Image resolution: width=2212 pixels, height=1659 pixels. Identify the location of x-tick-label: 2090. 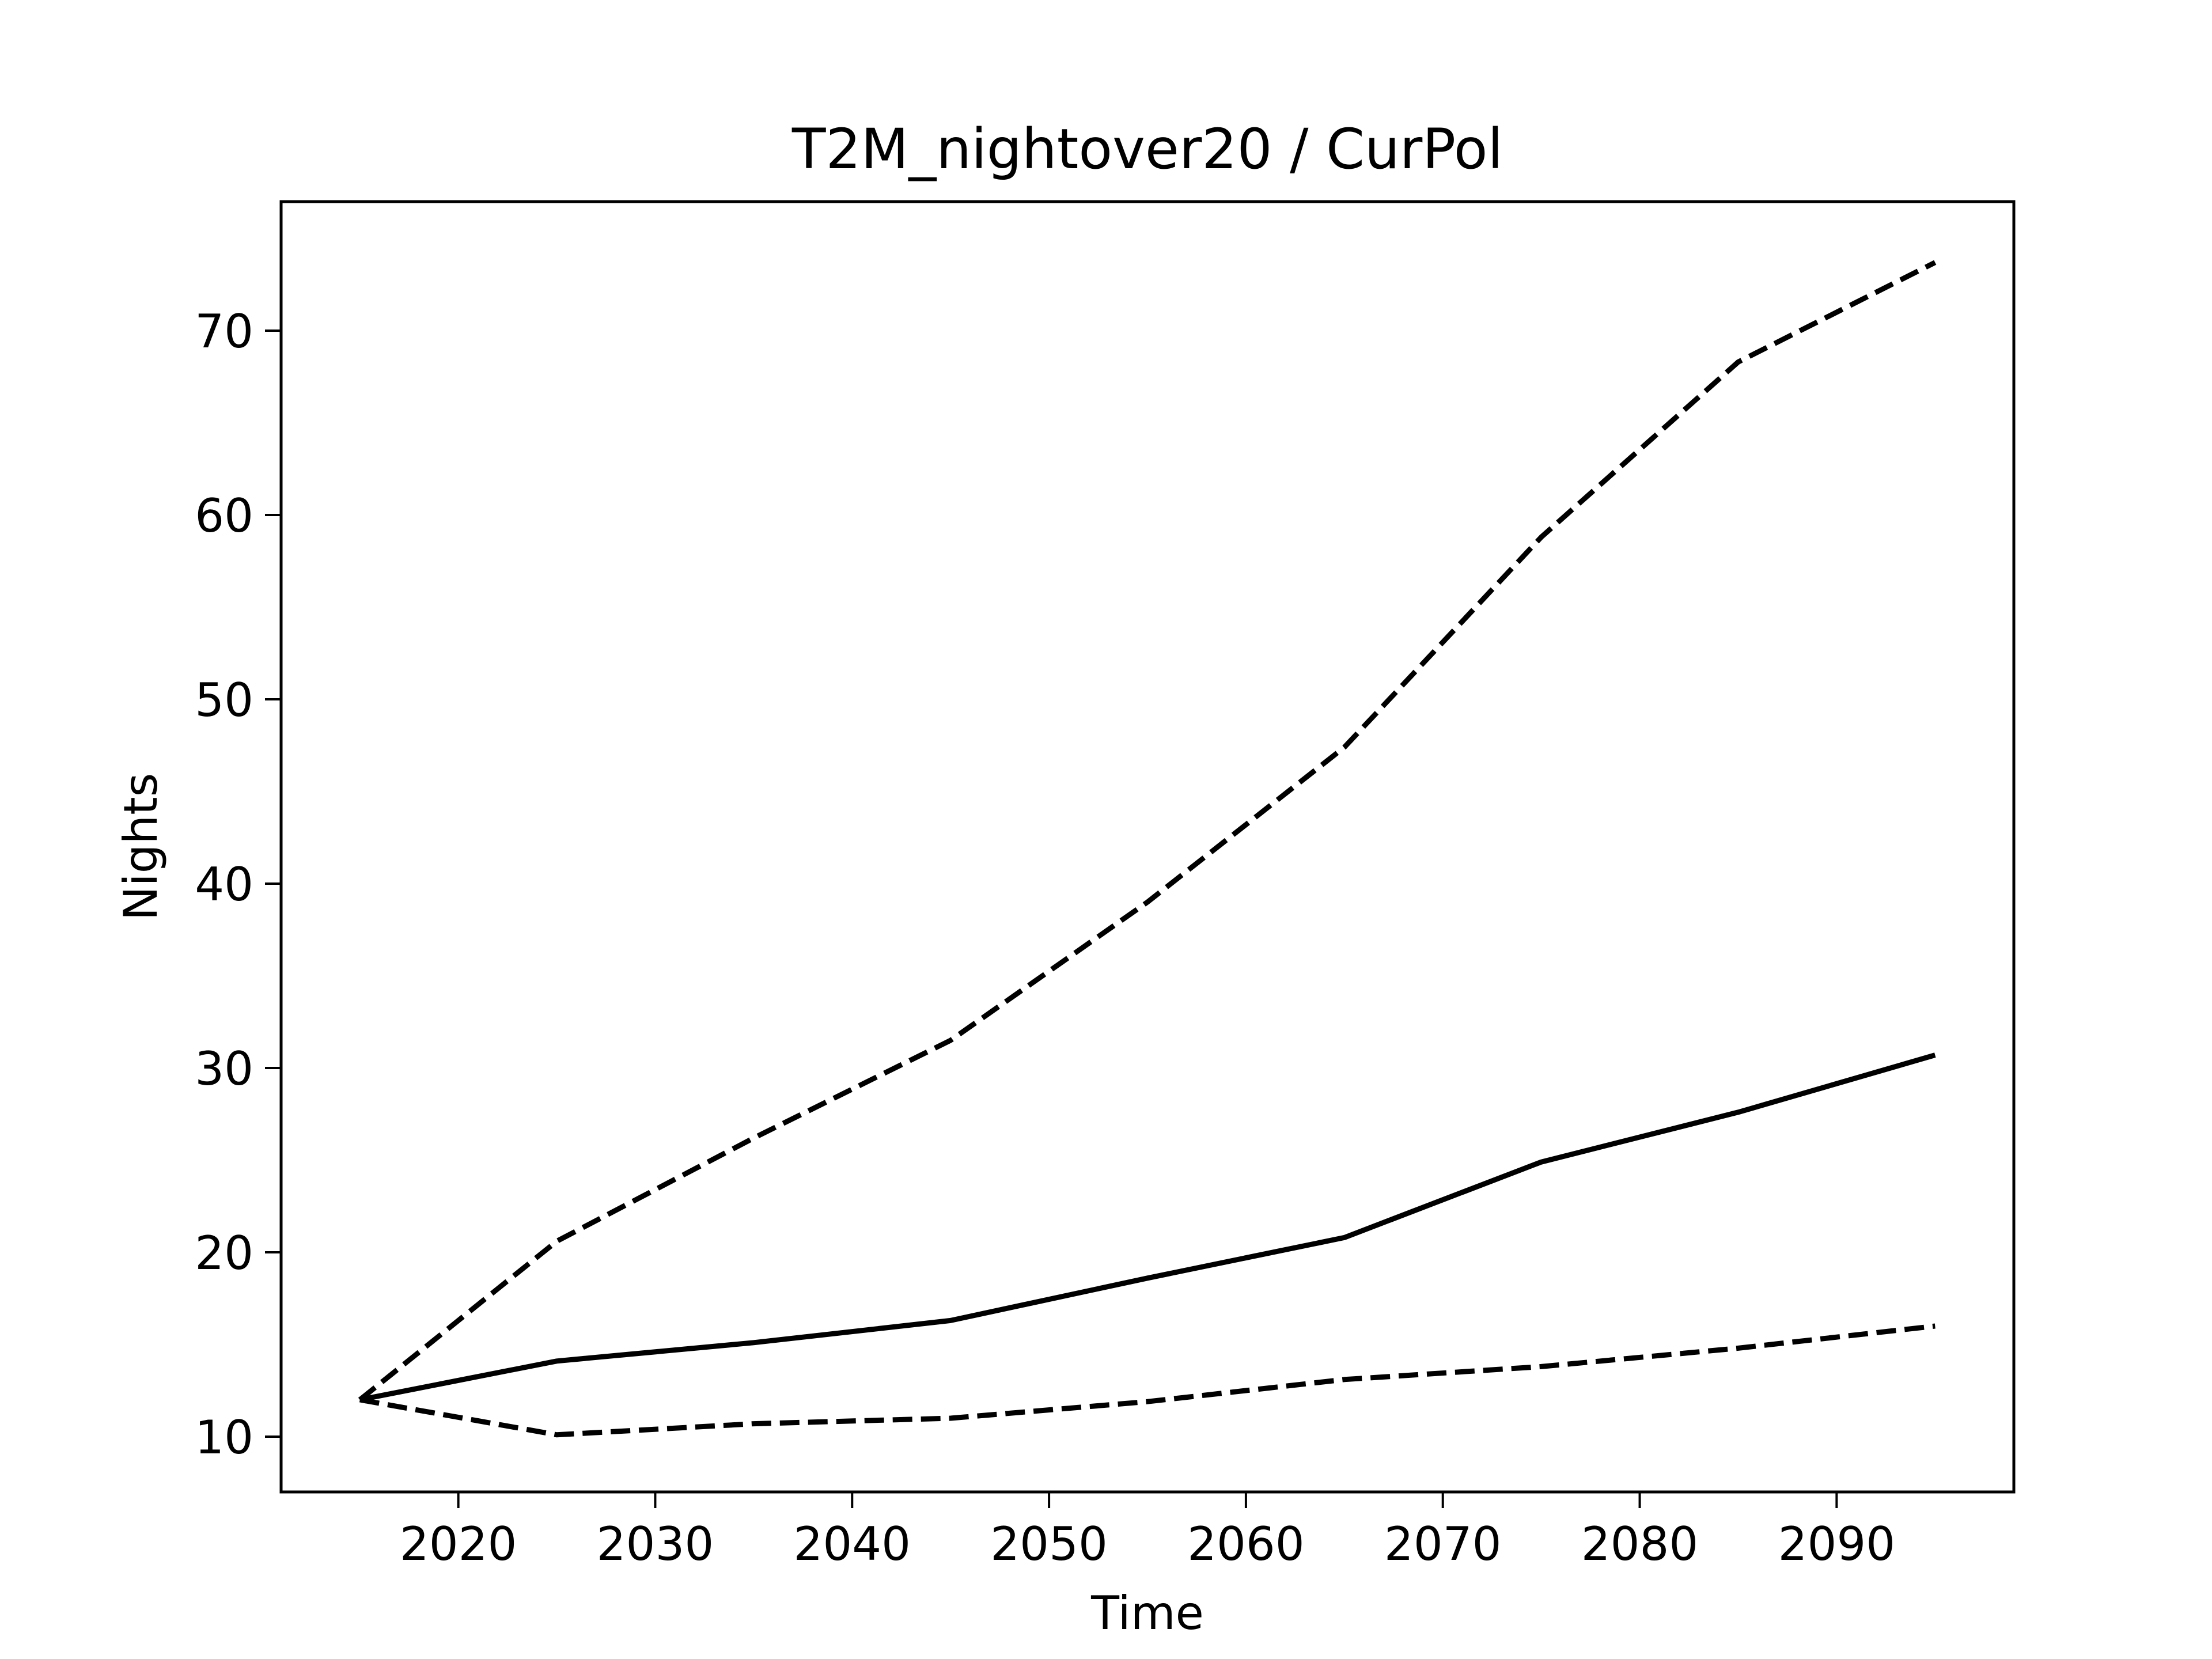
(1837, 1544).